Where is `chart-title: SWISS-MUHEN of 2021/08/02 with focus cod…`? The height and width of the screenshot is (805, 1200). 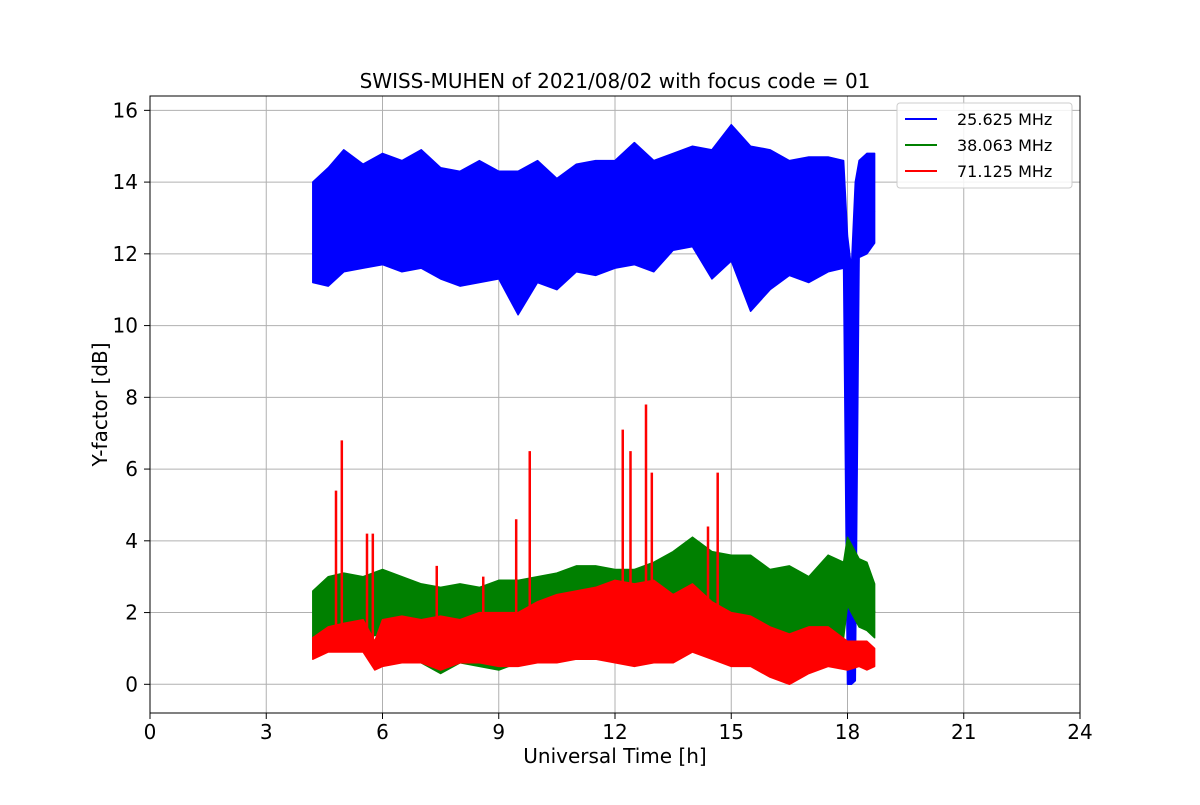 chart-title: SWISS-MUHEN of 2021/08/02 with focus cod… is located at coordinates (615, 81).